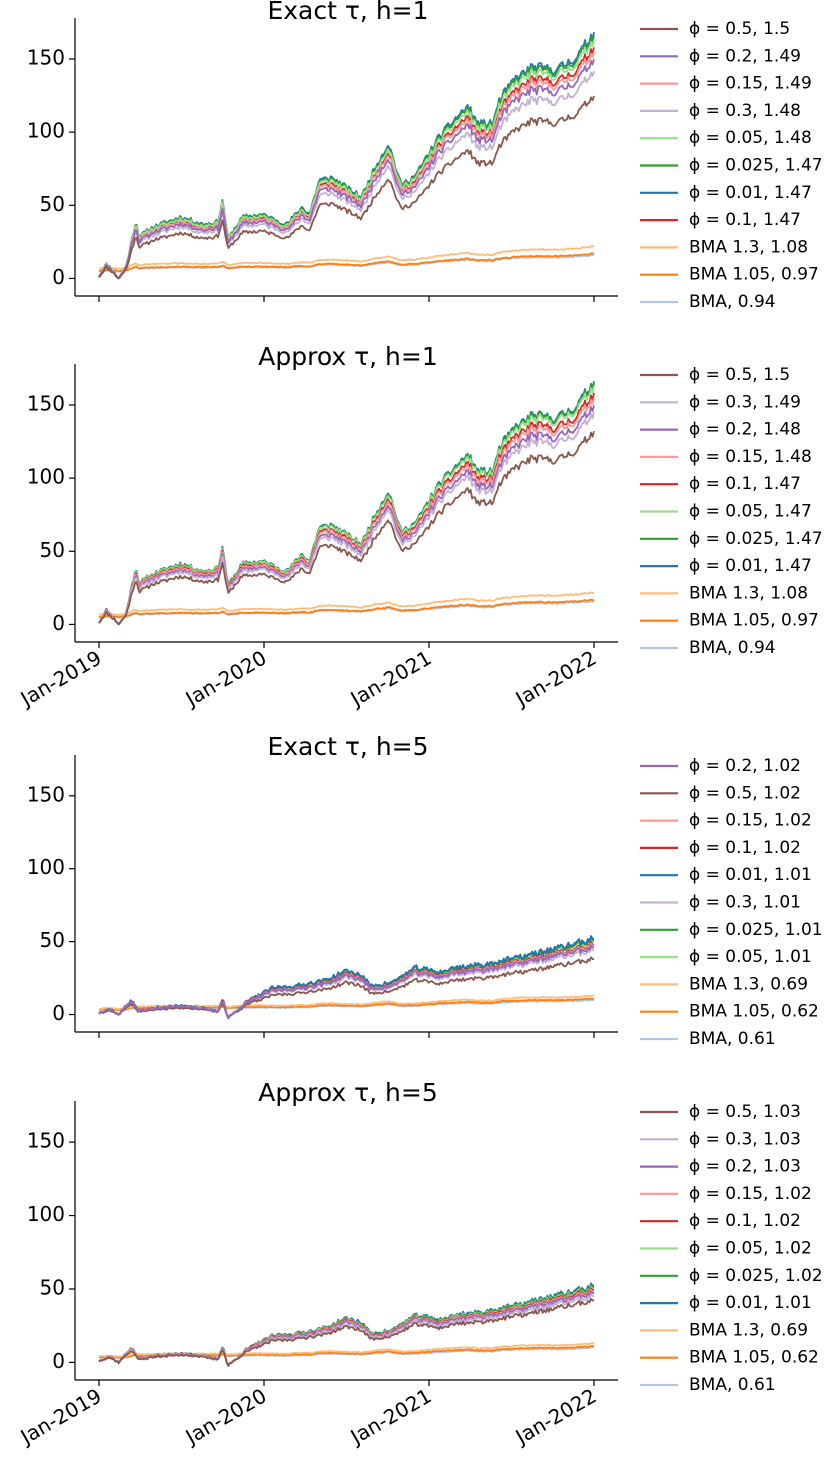 The height and width of the screenshot is (1464, 831). What do you see at coordinates (750, 457) in the screenshot?
I see `legend-label: ϕ = 0.15, 1.48` at bounding box center [750, 457].